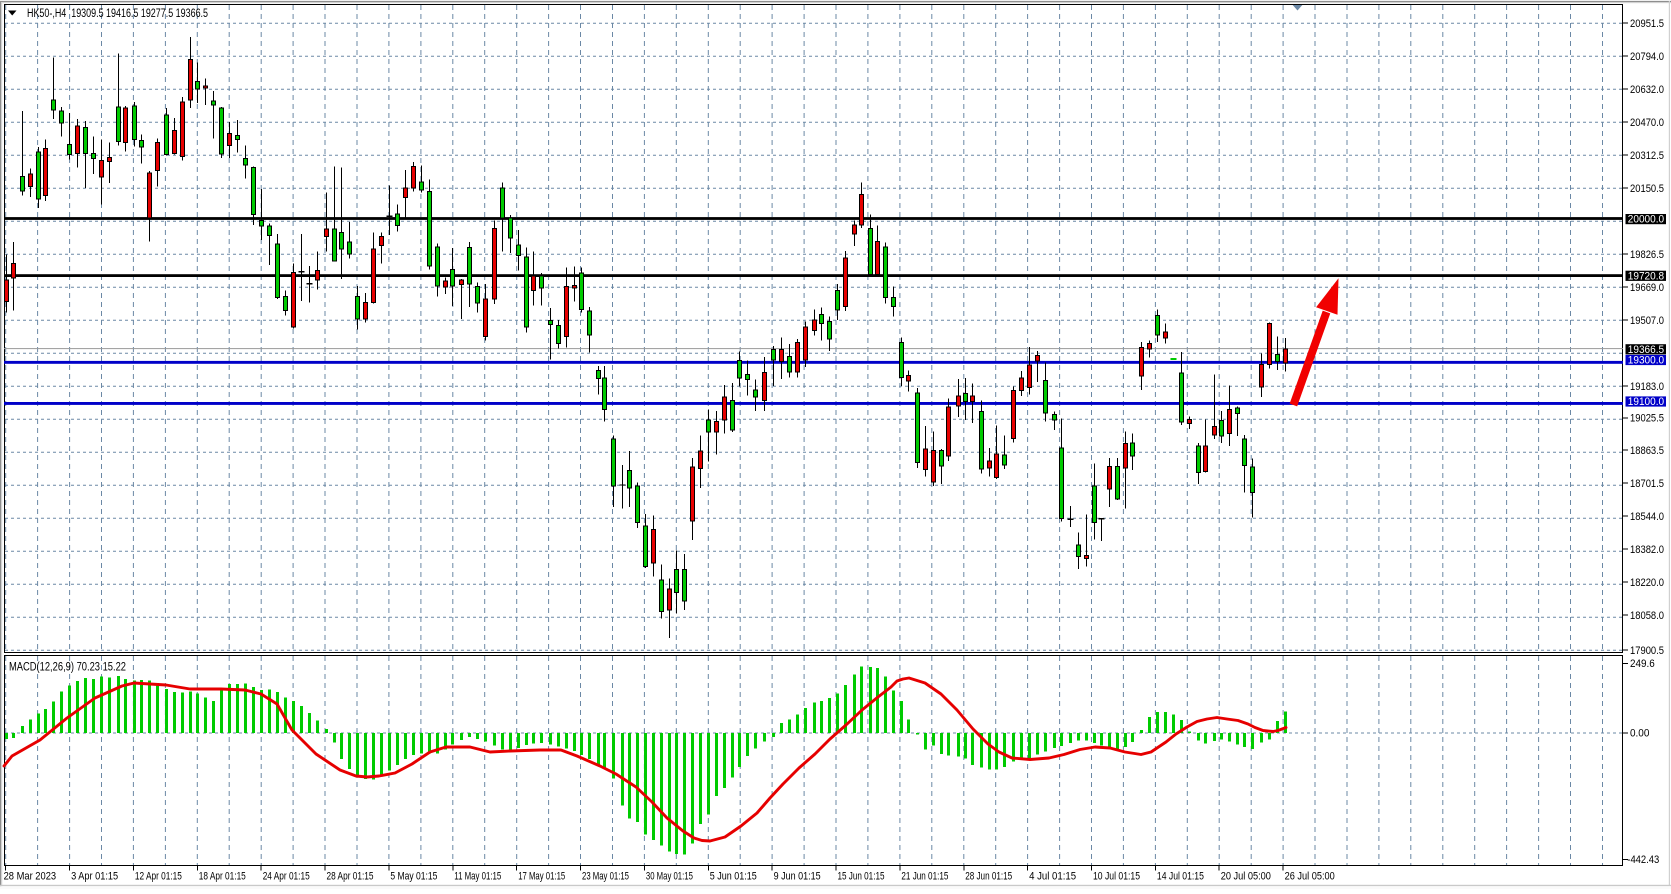 The image size is (1671, 894). Describe the element at coordinates (1647, 255) in the screenshot. I see `svg-text: 19826.5` at that location.